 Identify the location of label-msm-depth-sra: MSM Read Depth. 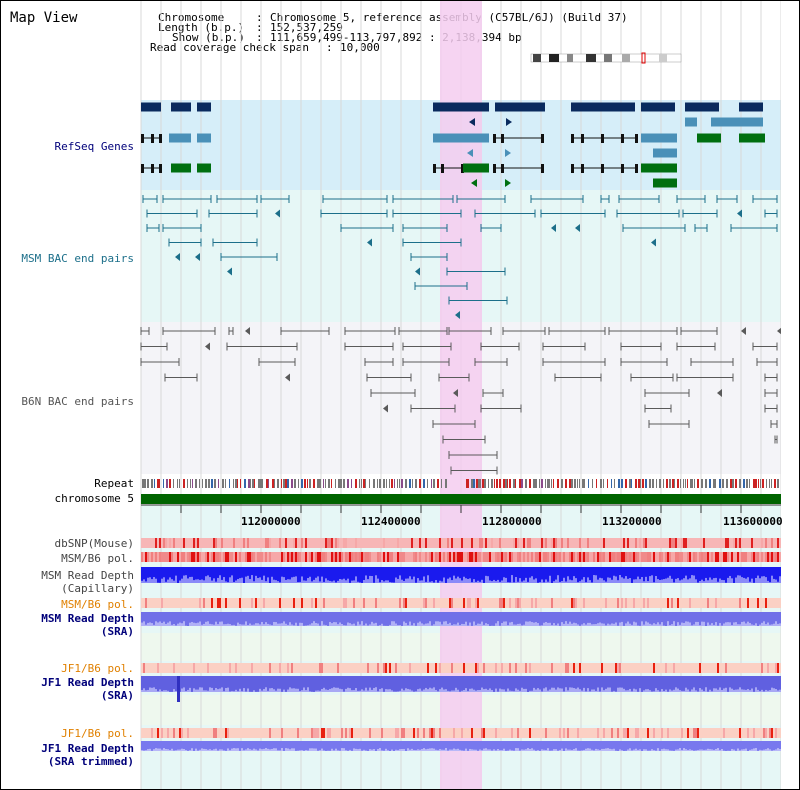
(87, 618).